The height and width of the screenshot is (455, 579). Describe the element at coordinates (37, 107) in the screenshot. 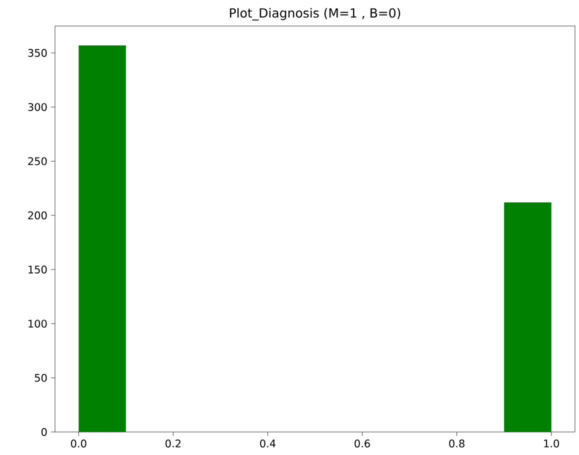

I see `y-tick-label: 300` at that location.